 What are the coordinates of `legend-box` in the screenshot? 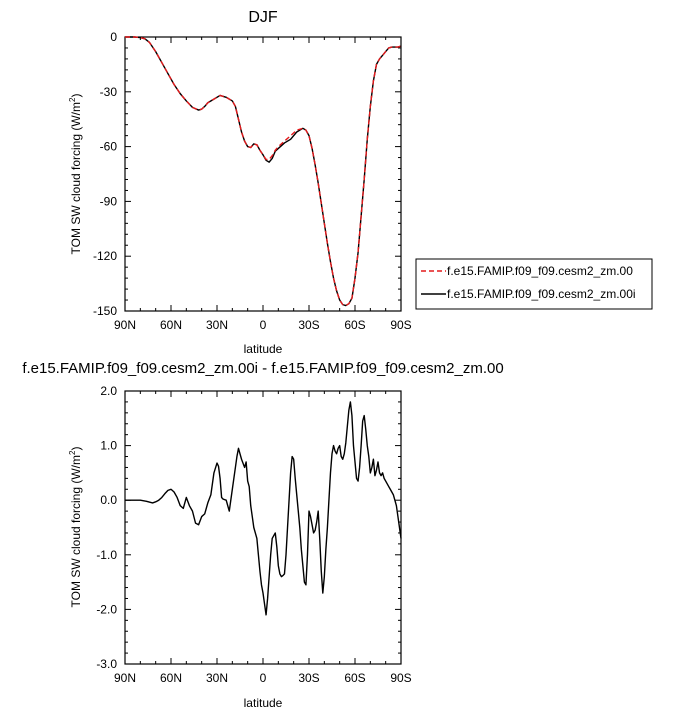 It's located at (534, 284).